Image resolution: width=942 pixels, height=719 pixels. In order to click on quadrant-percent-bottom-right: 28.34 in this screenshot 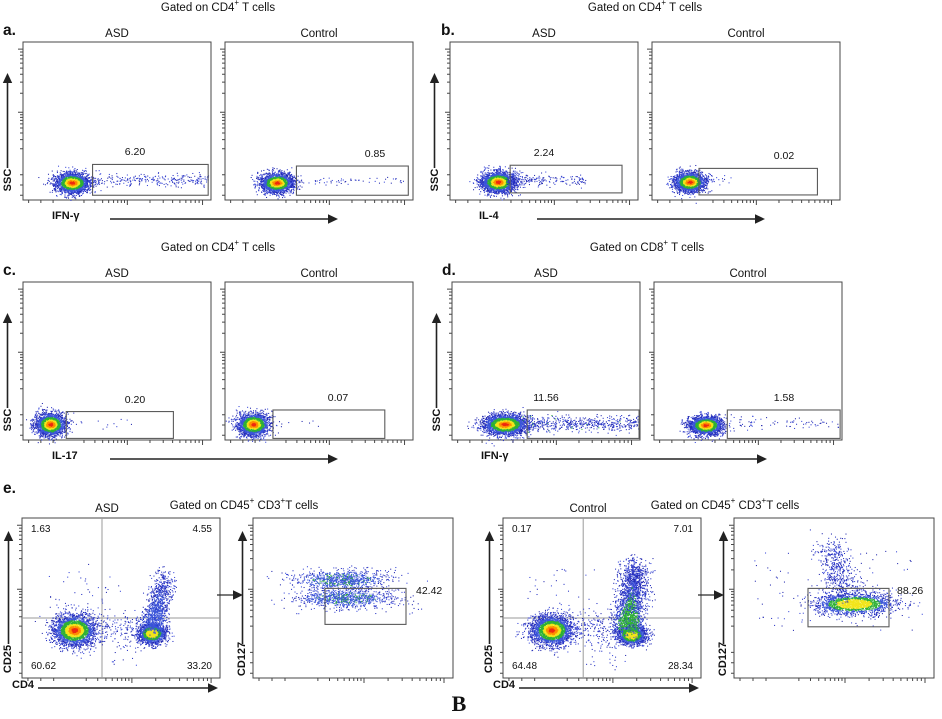, I will do `click(680, 666)`.